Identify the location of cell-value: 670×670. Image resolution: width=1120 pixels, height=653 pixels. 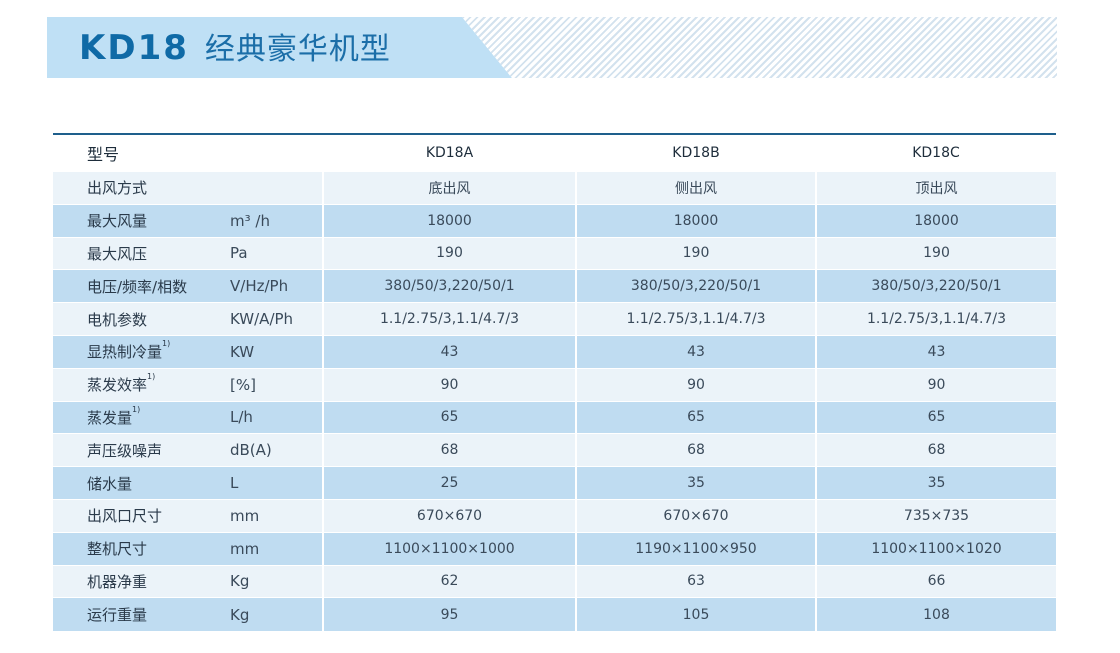
(449, 515).